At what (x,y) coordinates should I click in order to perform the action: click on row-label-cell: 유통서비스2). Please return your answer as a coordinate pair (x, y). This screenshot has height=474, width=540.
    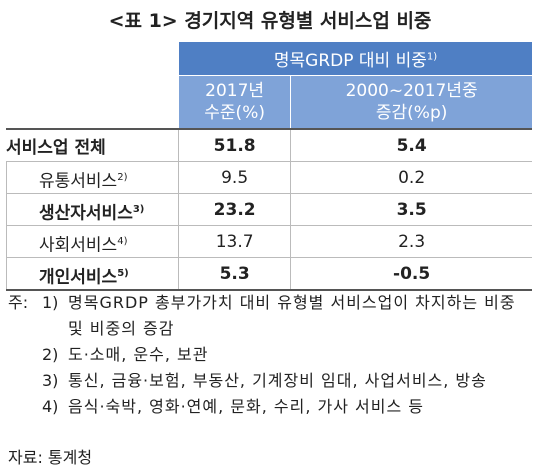
    Looking at the image, I should click on (92, 177).